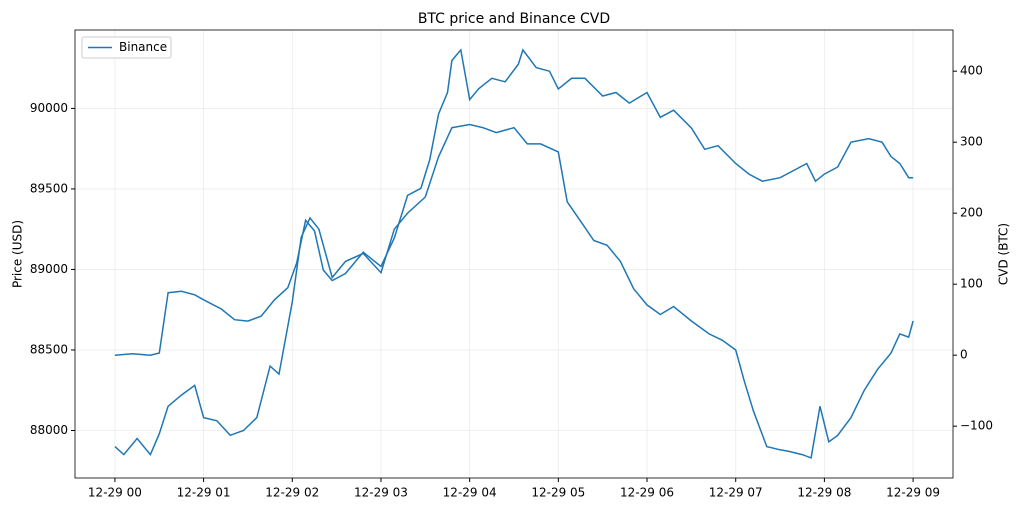 The image size is (1024, 512). Describe the element at coordinates (913, 493) in the screenshot. I see `x-tick-label: 12-29 09` at that location.